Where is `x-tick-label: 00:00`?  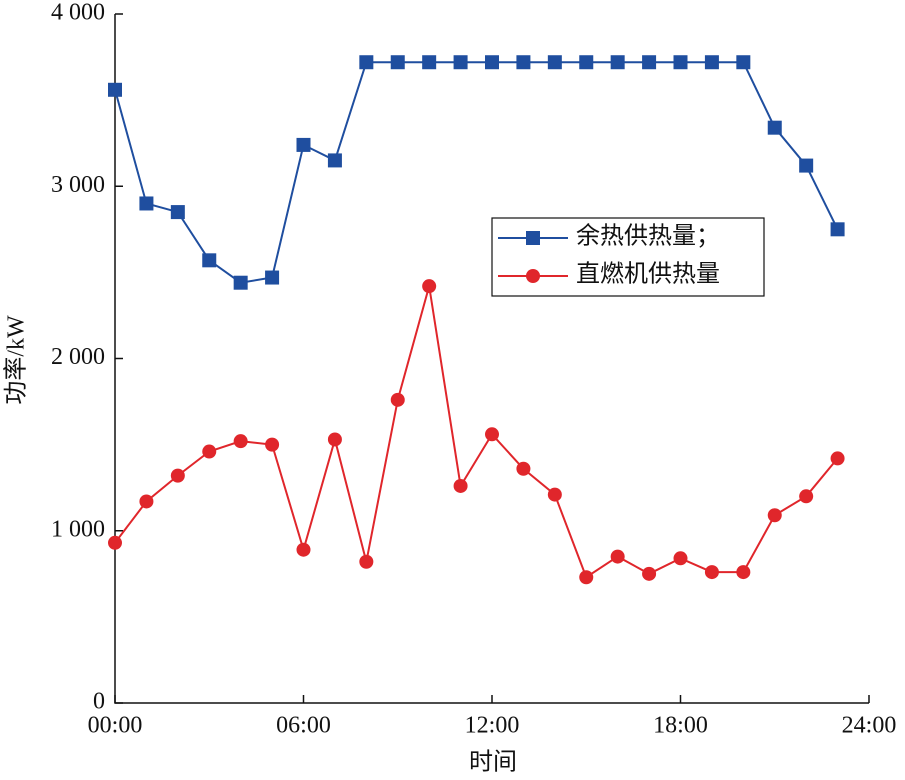 x-tick-label: 00:00 is located at coordinates (115, 726).